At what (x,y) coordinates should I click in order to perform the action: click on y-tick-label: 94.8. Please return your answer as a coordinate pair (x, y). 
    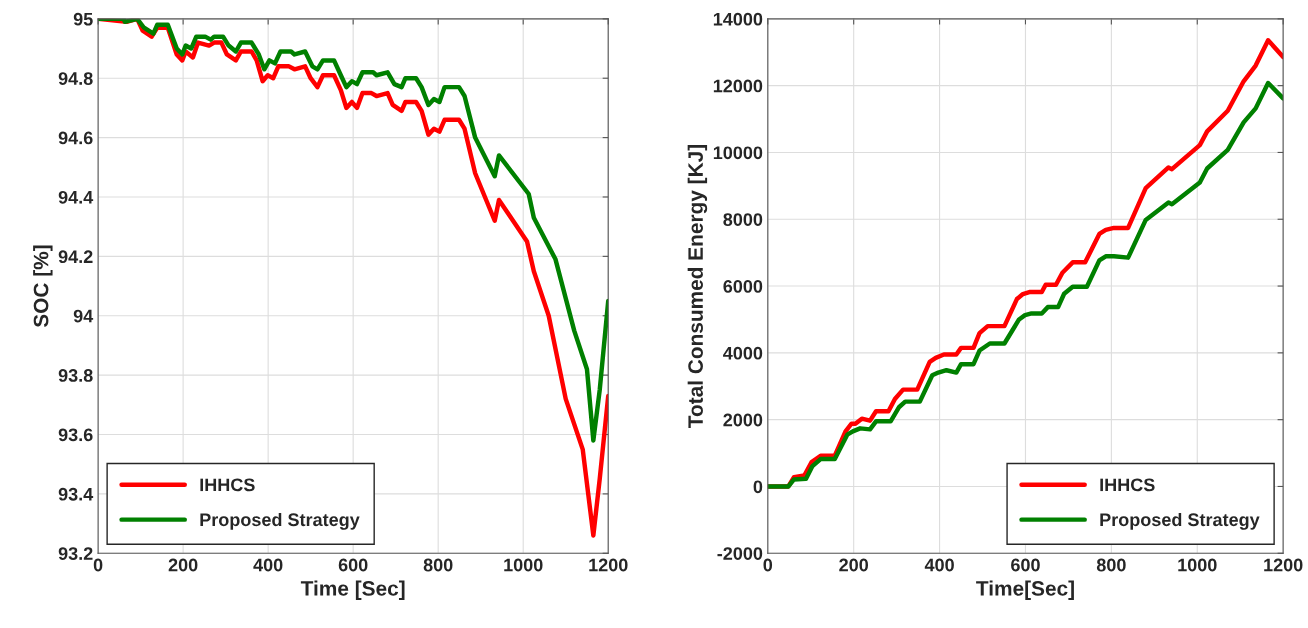
    Looking at the image, I should click on (75, 78).